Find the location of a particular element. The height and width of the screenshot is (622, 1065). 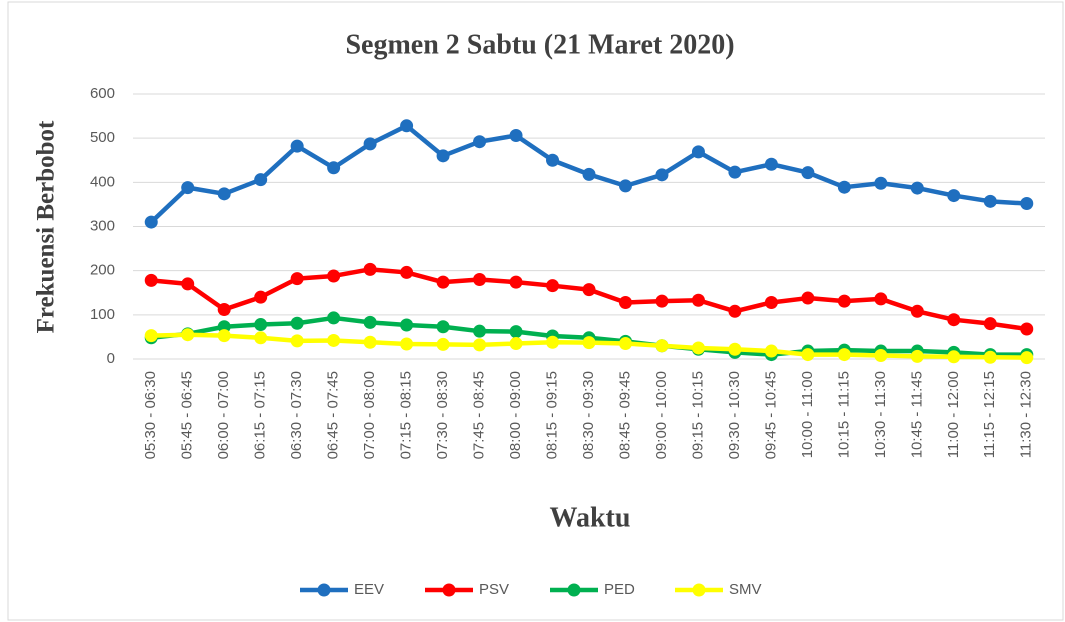

x-tick-label: 08:30 - 09:30 is located at coordinates (588, 415).